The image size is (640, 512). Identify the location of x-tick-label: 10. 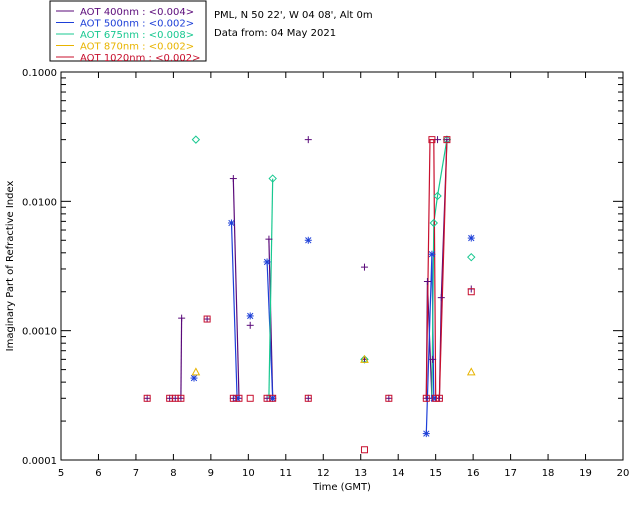
(248, 473).